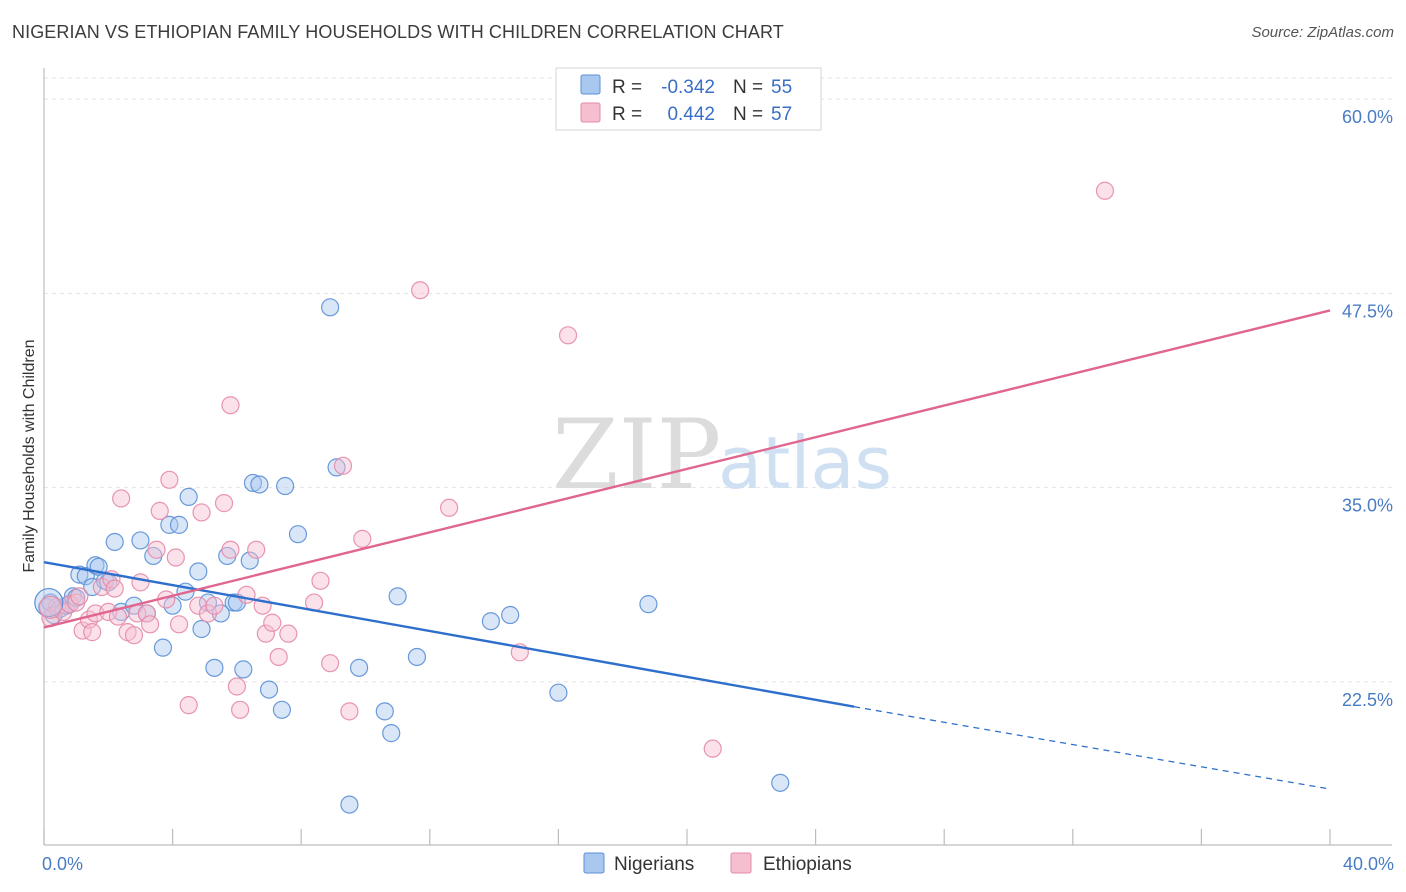 The width and height of the screenshot is (1406, 892). Describe the element at coordinates (590, 112) in the screenshot. I see `legend-swatch-ethiopians` at that location.